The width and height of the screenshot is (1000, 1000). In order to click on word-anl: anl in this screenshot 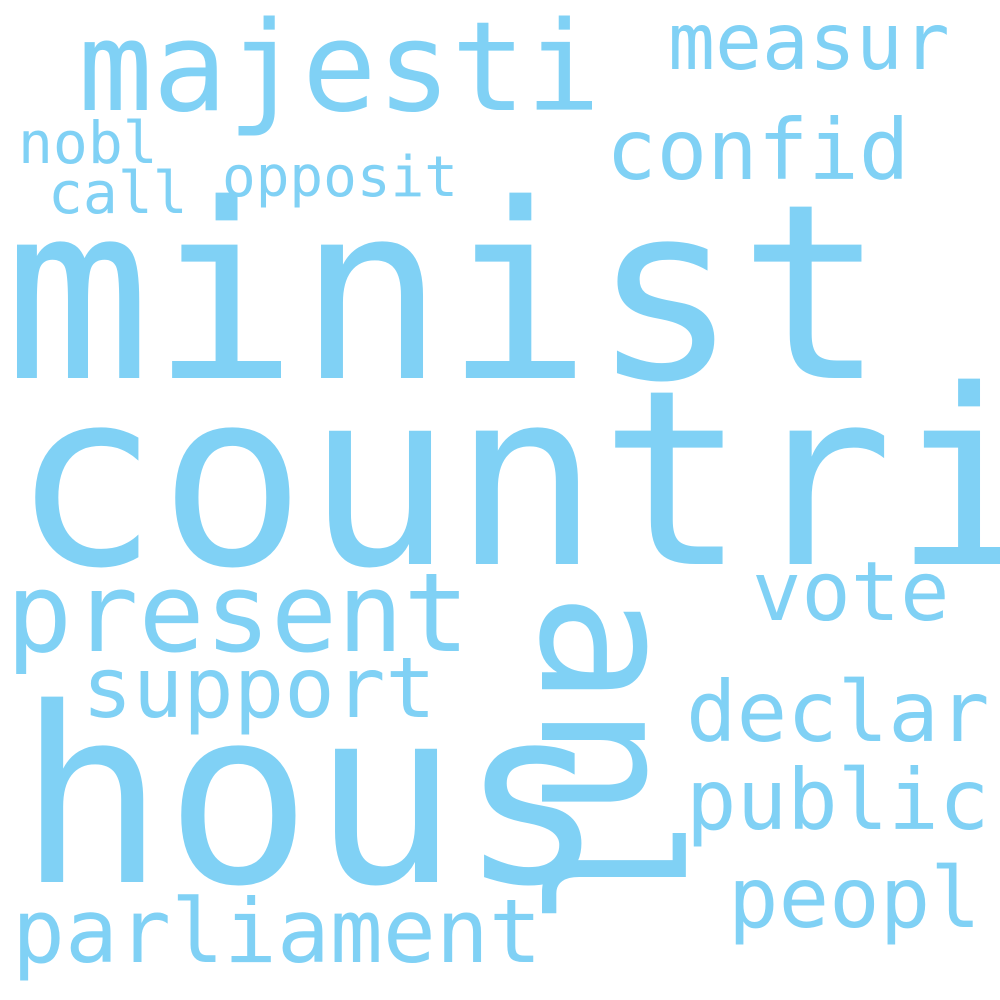, I will do `click(606, 762)`.